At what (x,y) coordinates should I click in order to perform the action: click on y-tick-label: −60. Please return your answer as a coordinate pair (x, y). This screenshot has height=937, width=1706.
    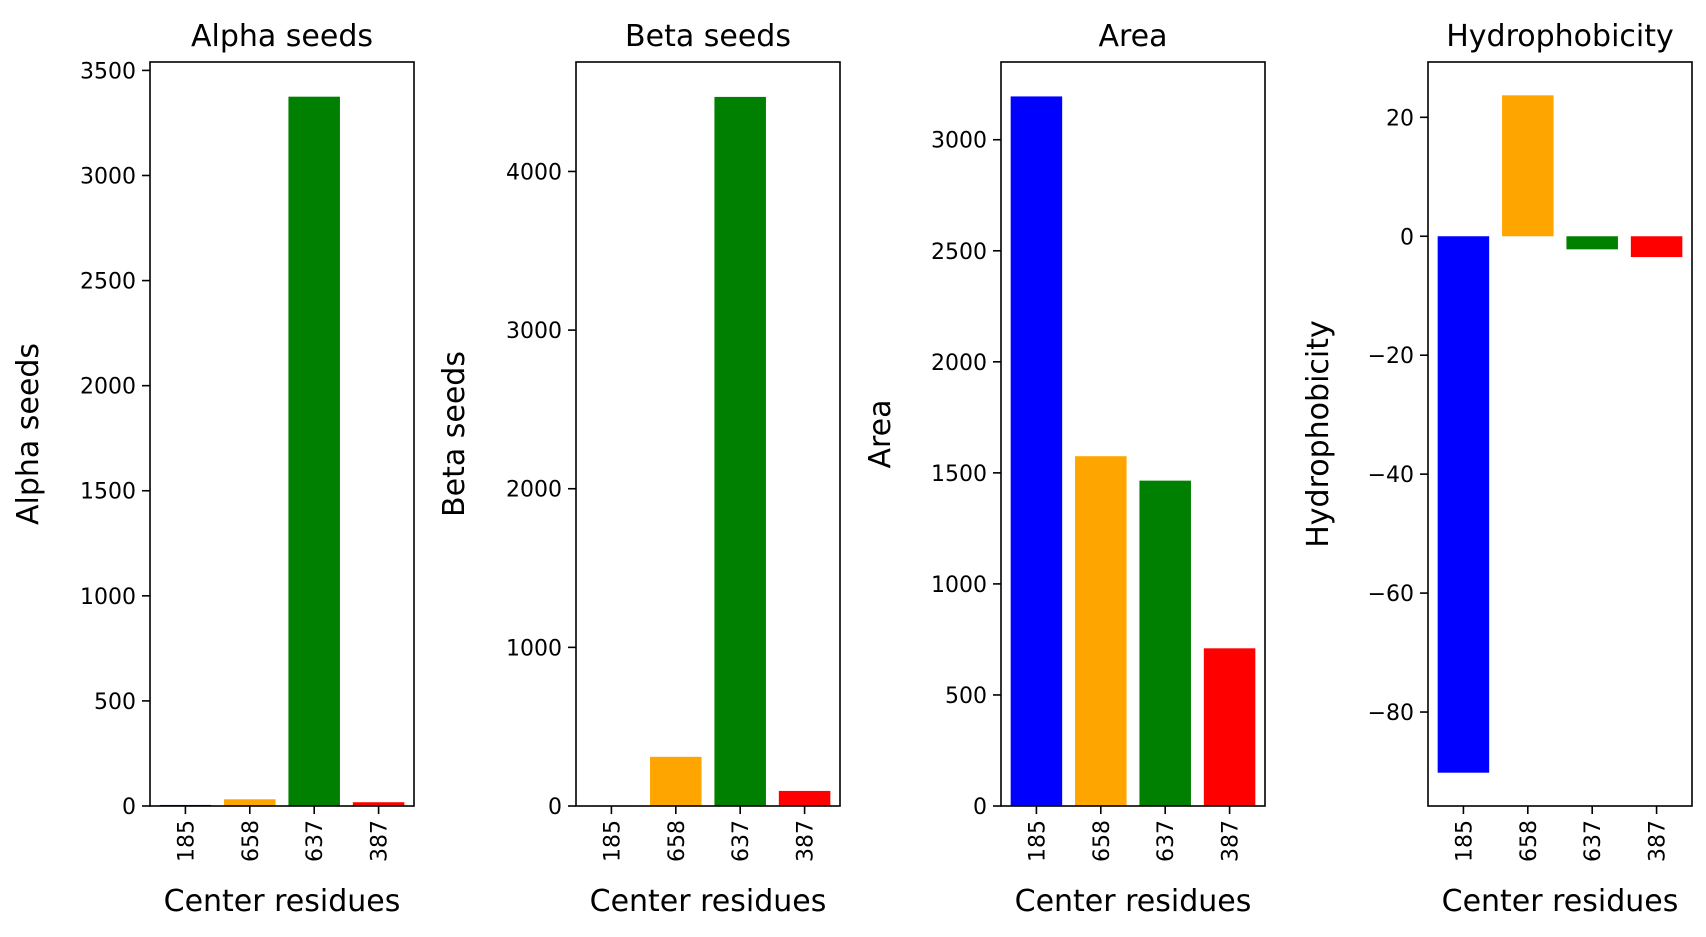
    Looking at the image, I should click on (1391, 594).